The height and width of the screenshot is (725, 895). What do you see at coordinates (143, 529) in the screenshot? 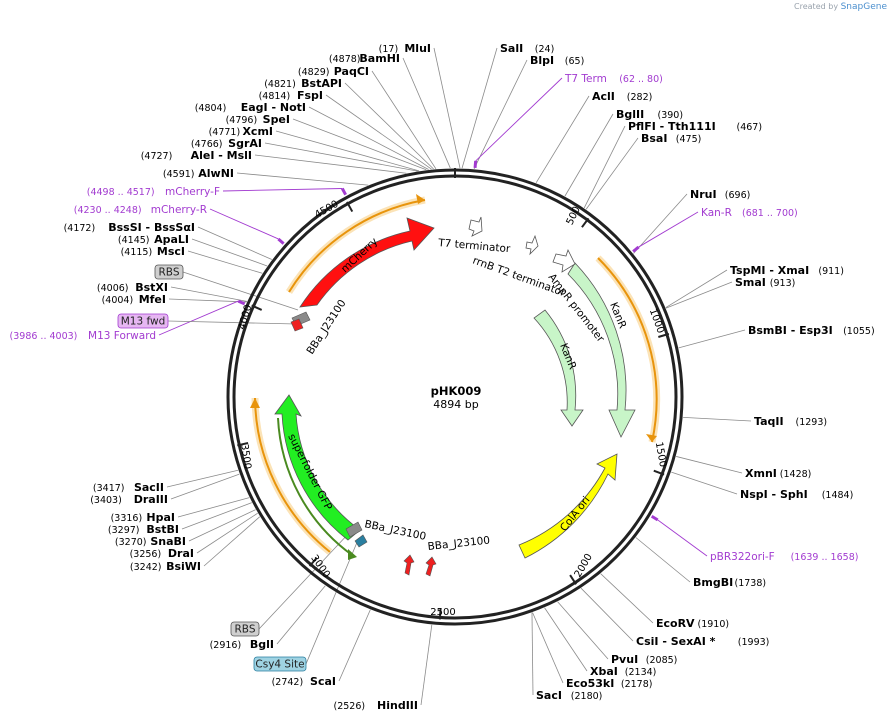
I see `enzyme-site-bstbi: BstBI (3297)` at bounding box center [143, 529].